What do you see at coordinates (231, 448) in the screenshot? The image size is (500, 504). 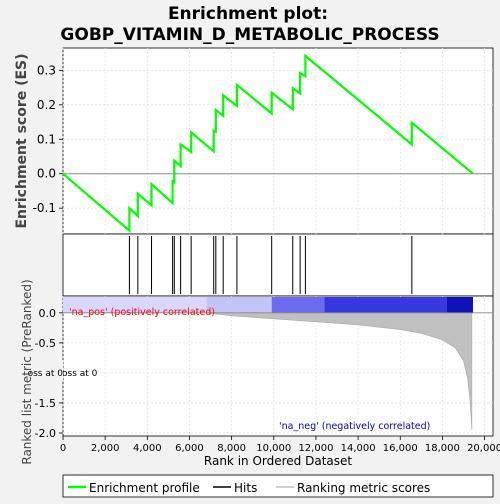 I see `xtick-label: 8,000` at bounding box center [231, 448].